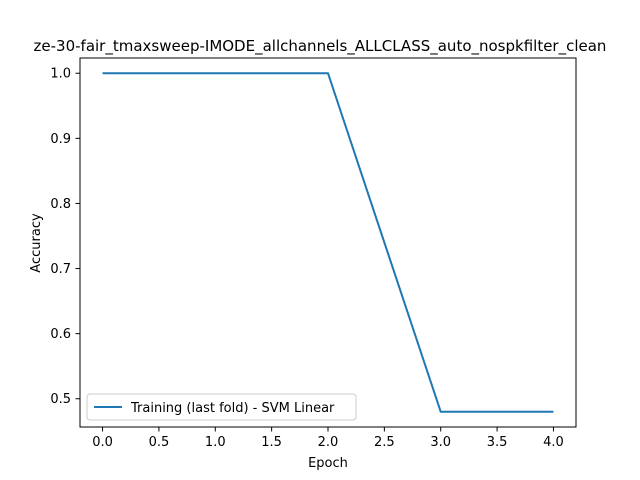  I want to click on y-tick-label: 0.5, so click(60, 399).